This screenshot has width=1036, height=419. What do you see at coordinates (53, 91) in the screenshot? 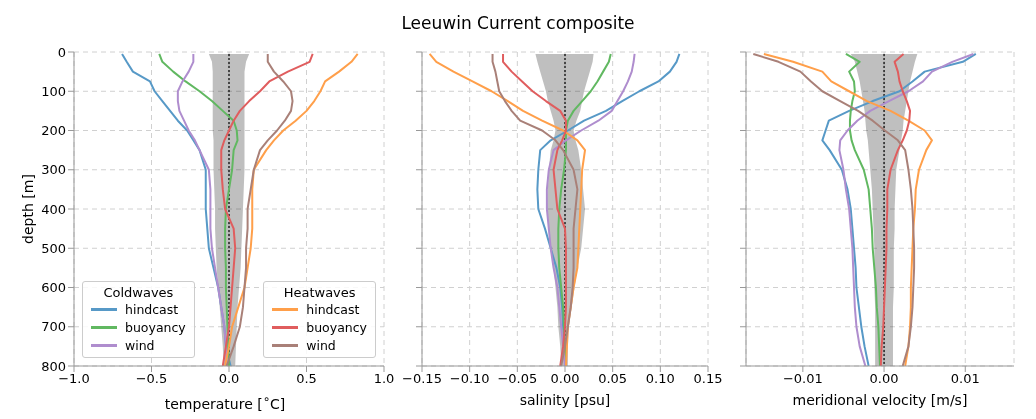
I see `y-tick-label: 100` at bounding box center [53, 91].